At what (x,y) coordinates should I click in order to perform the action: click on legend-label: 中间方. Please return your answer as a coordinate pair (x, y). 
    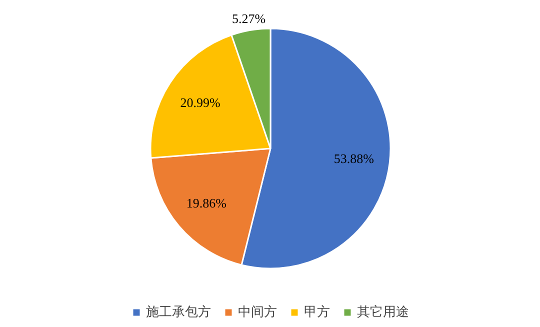
    Looking at the image, I should click on (257, 312).